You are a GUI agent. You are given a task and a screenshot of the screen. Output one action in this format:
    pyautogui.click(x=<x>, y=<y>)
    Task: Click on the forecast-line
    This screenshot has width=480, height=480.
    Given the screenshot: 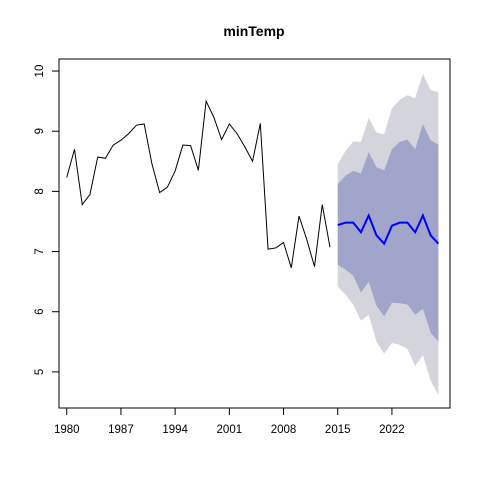 What is the action you would take?
    pyautogui.click(x=388, y=229)
    